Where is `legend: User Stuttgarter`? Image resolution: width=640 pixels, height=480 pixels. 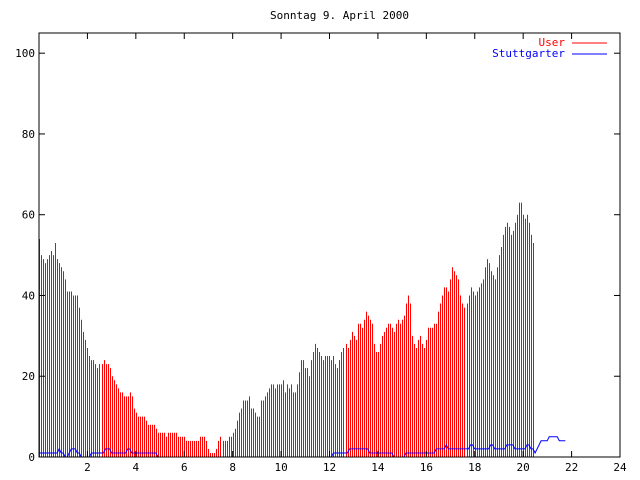
legend: User Stuttgarter is located at coordinates (549, 48).